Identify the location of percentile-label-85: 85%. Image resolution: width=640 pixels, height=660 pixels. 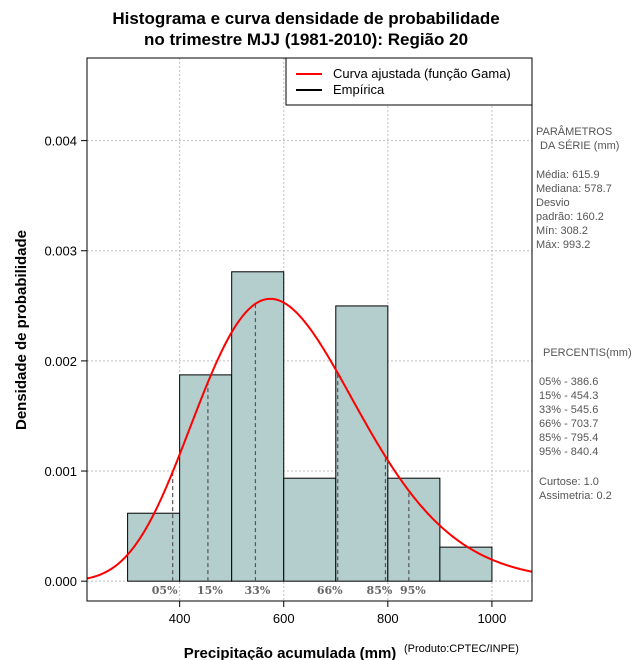
(380, 590).